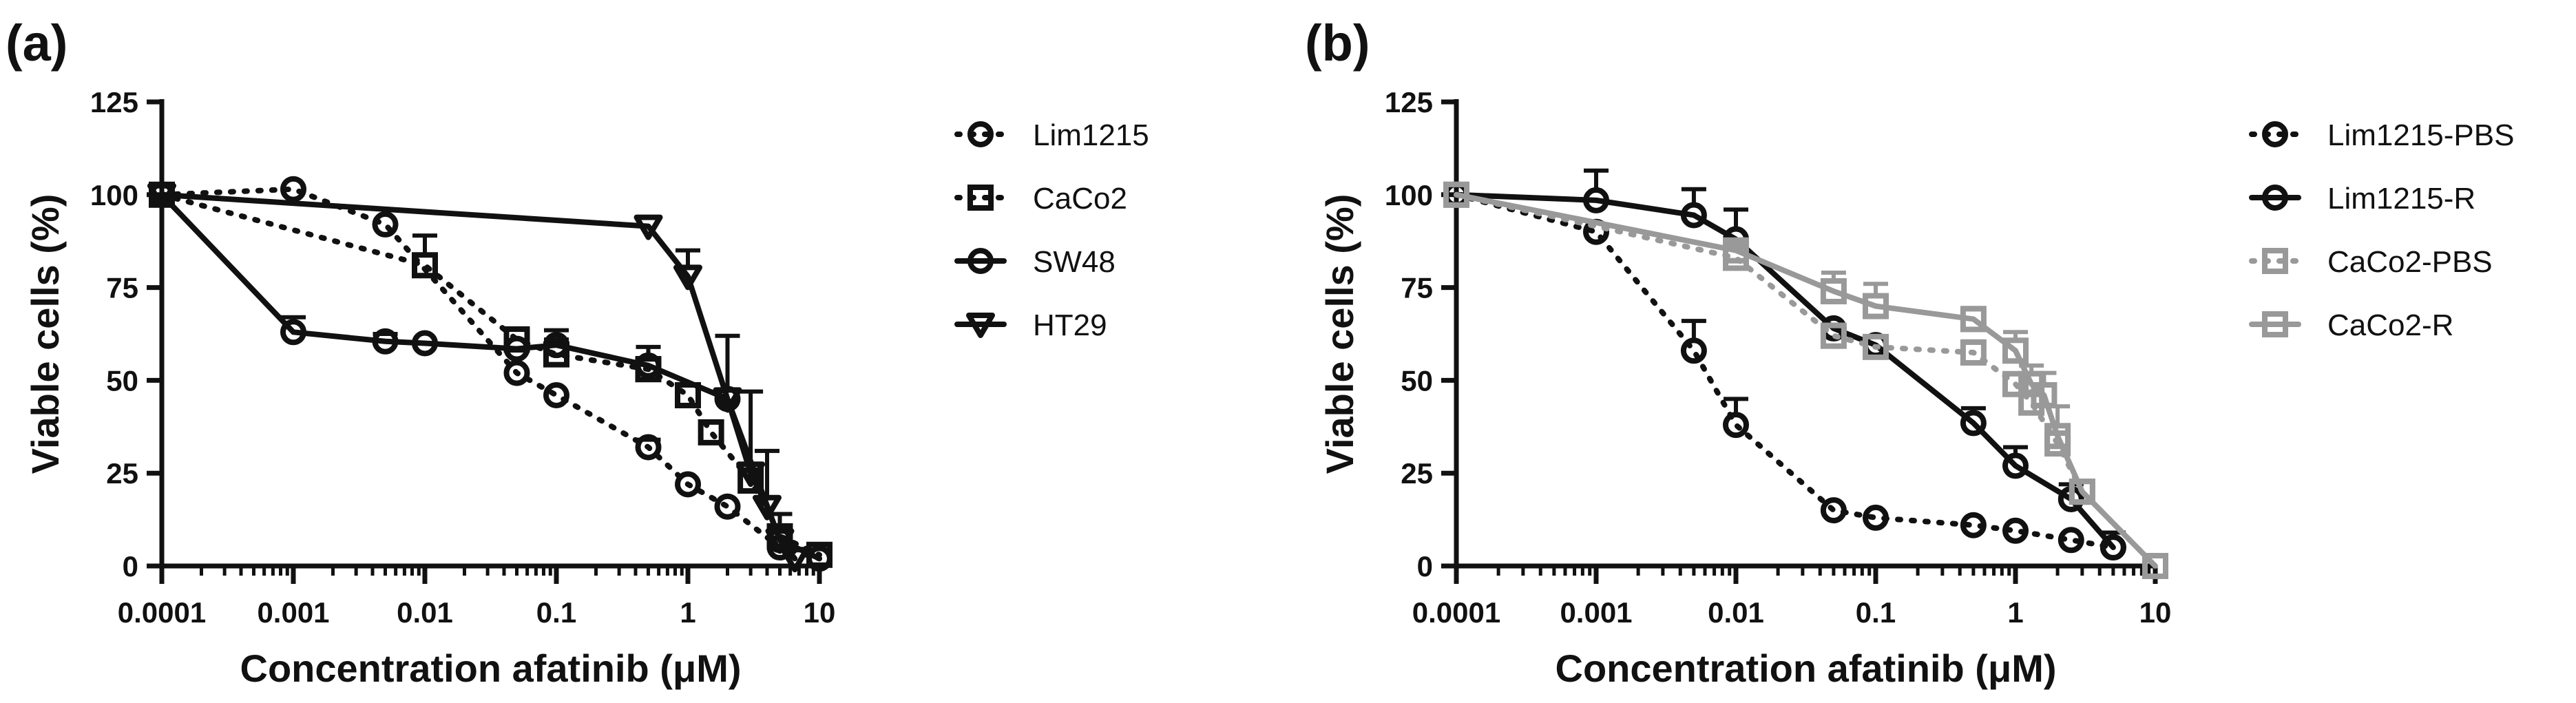 This screenshot has width=2576, height=703. Describe the element at coordinates (1070, 325) in the screenshot. I see `legend-label: HT29` at that location.